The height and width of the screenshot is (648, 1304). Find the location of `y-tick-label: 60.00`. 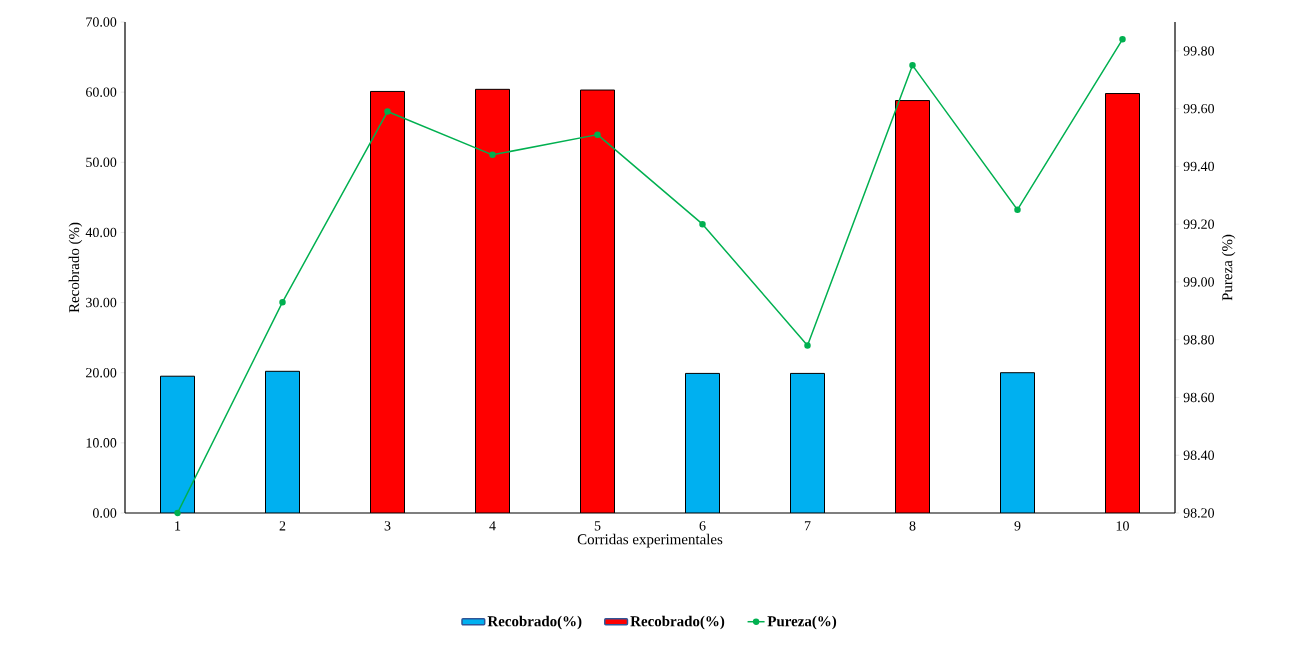

y-tick-label: 60.00 is located at coordinates (101, 92).